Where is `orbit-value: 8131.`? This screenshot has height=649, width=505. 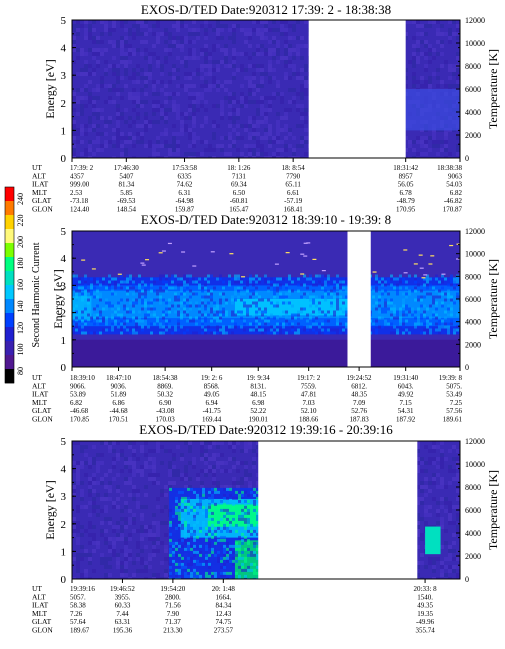
orbit-value: 8131. is located at coordinates (258, 386).